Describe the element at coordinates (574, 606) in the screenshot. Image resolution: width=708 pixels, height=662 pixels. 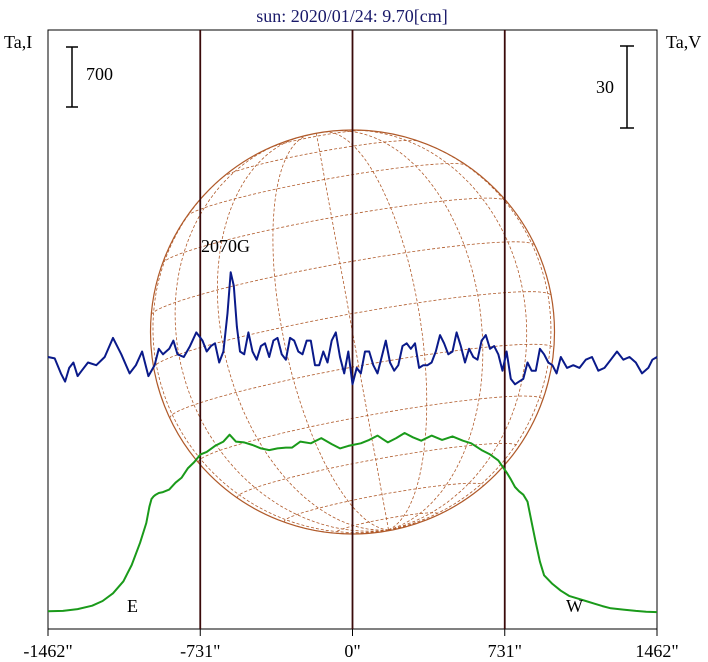
I see `west-limb-label: W` at that location.